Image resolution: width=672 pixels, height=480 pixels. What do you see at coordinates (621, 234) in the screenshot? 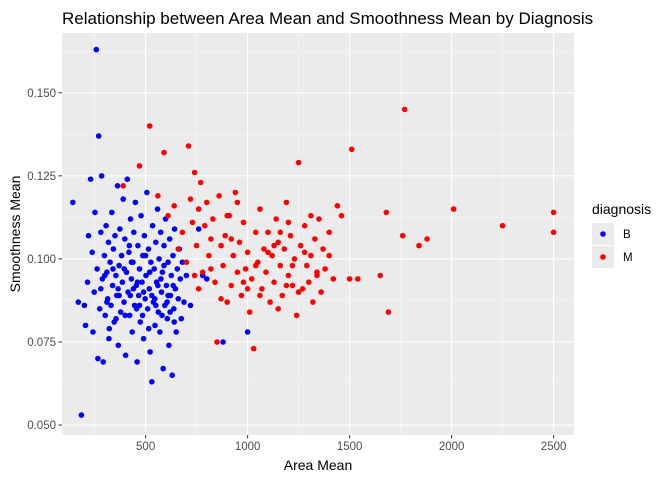
I see `legend: diagnosis B M` at bounding box center [621, 234].